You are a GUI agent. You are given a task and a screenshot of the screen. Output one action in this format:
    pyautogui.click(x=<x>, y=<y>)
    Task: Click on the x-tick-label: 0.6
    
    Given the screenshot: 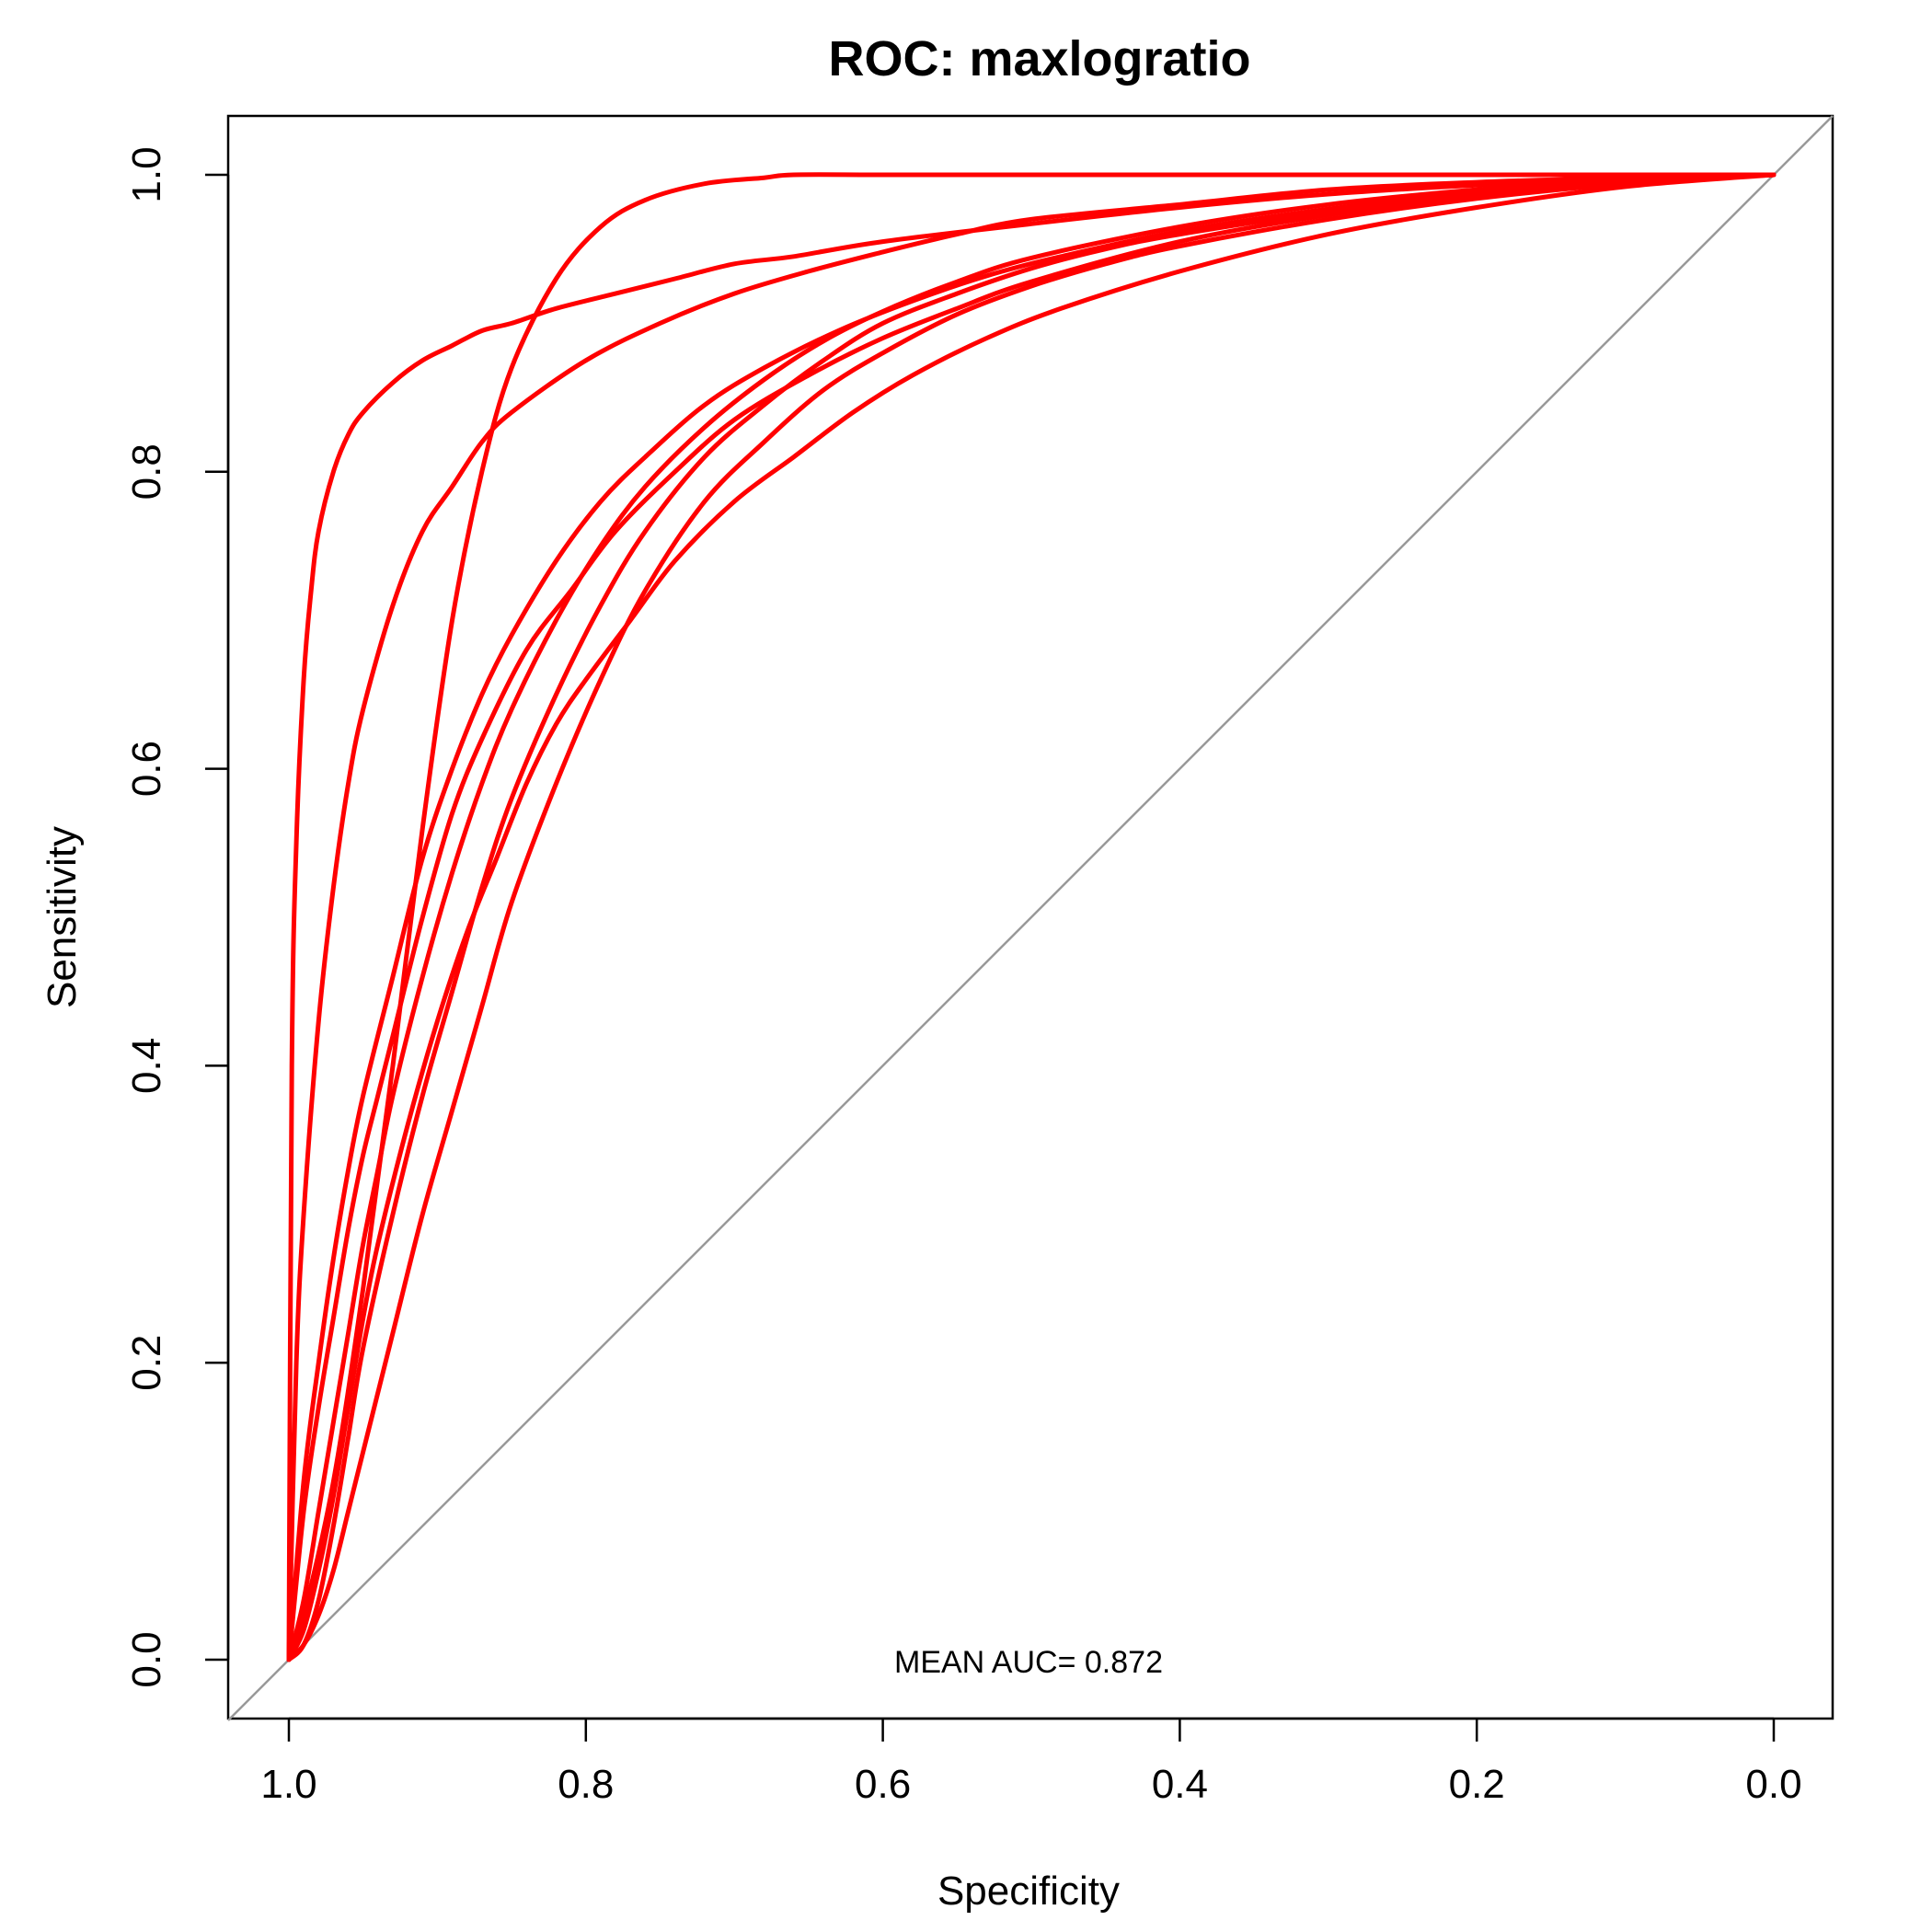 What is the action you would take?
    pyautogui.click(x=883, y=1784)
    